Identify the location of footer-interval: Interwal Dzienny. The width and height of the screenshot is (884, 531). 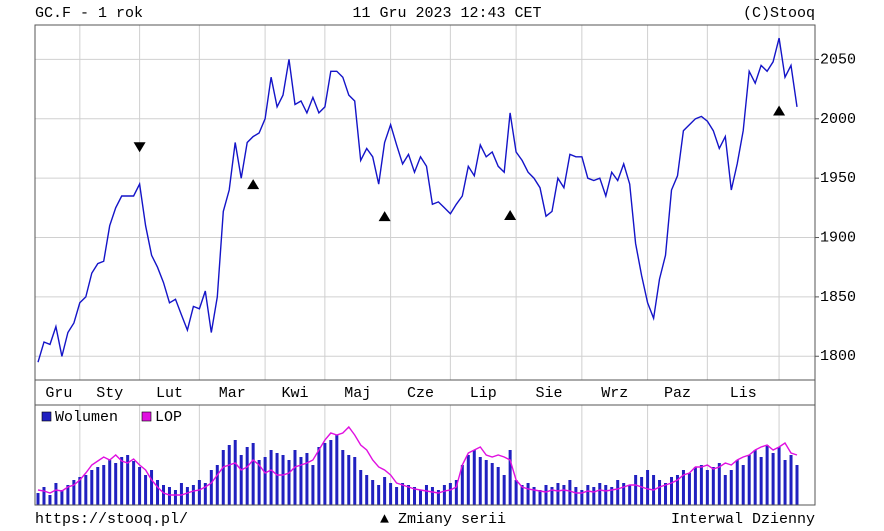
(743, 519).